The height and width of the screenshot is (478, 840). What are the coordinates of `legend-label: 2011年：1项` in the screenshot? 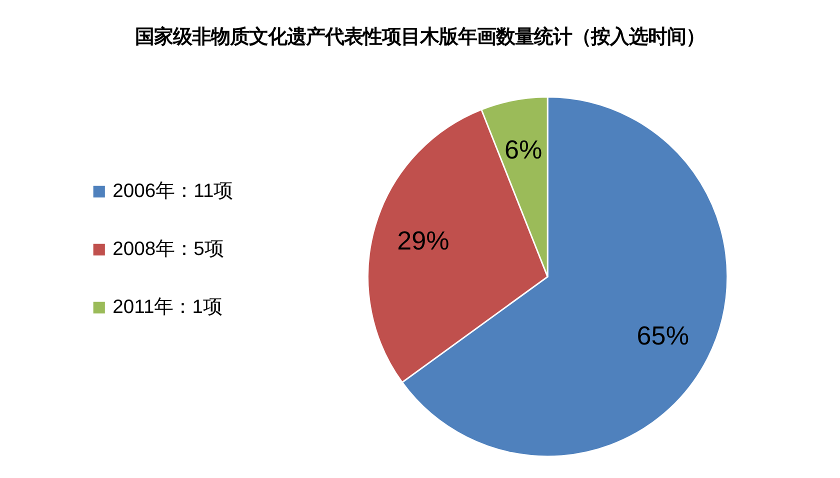 It's located at (167, 307).